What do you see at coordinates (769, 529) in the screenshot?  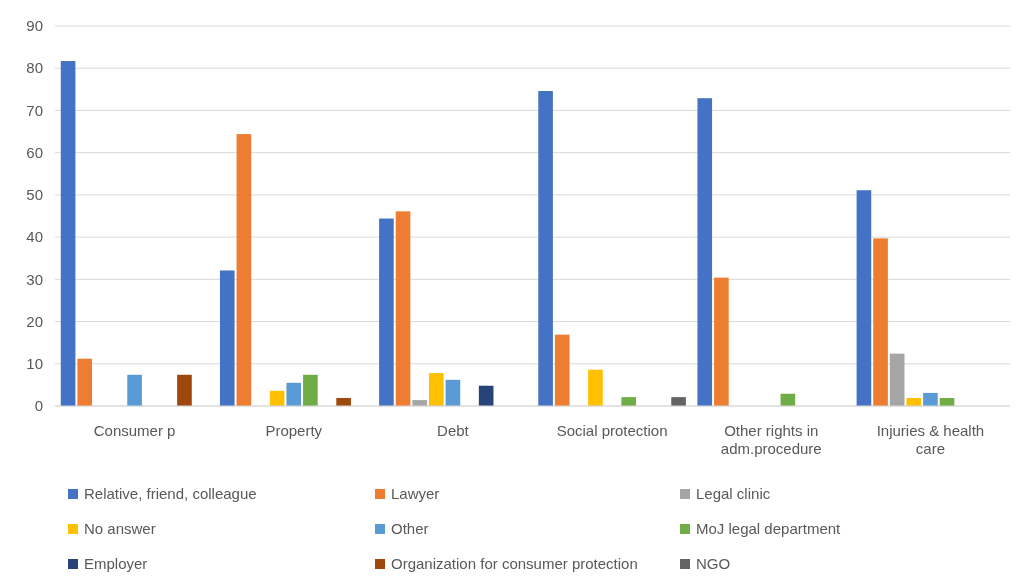 I see `legend-label: MoJ legal department` at bounding box center [769, 529].